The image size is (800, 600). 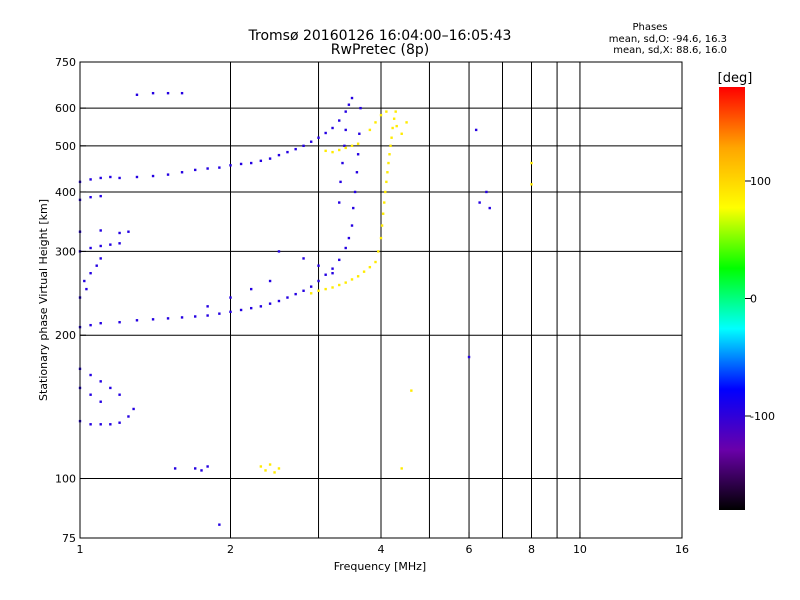 I want to click on y-axis-label: Stationary phase Virtual Height [km], so click(x=43, y=300).